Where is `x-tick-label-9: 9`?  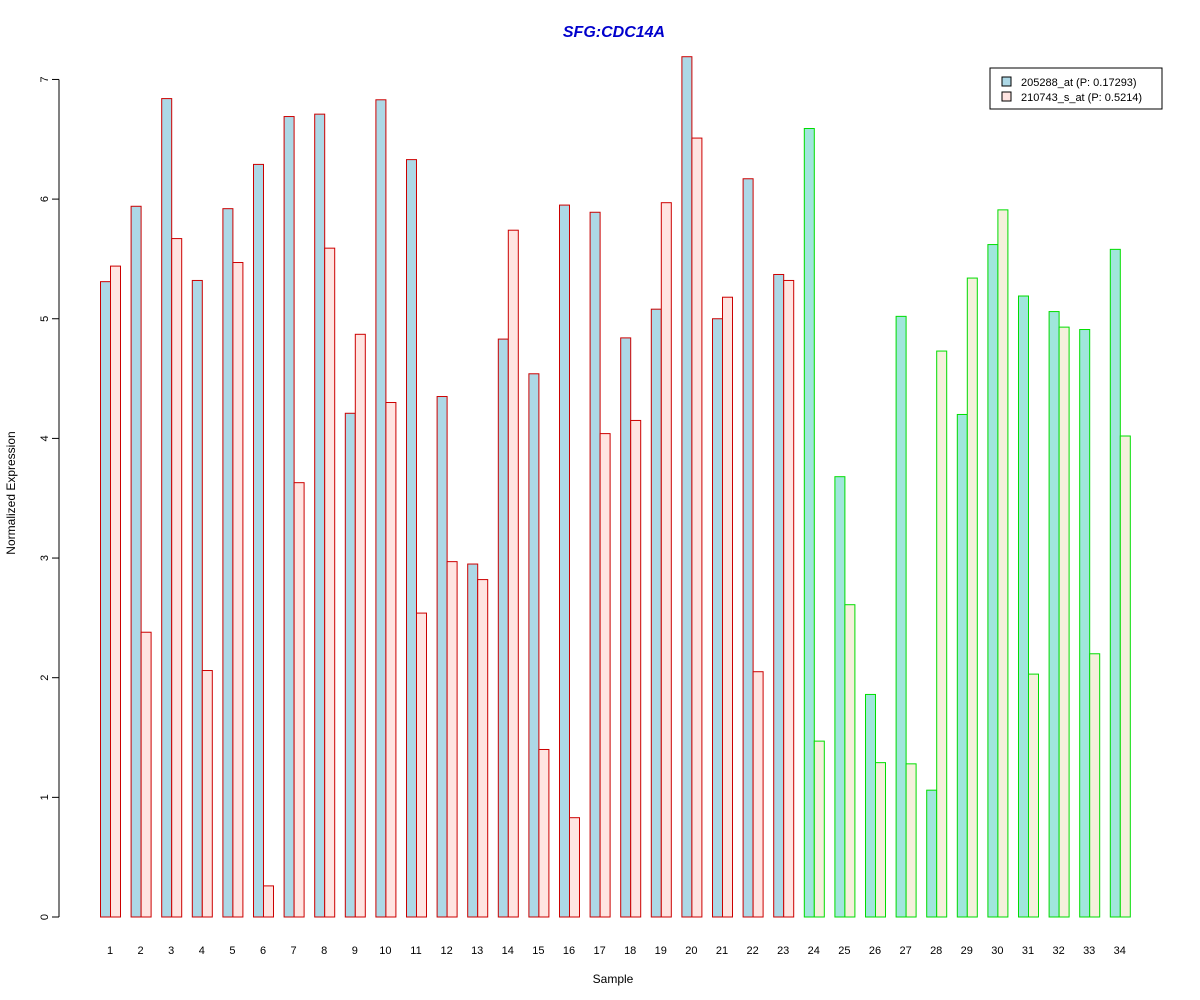 x-tick-label-9: 9 is located at coordinates (355, 951).